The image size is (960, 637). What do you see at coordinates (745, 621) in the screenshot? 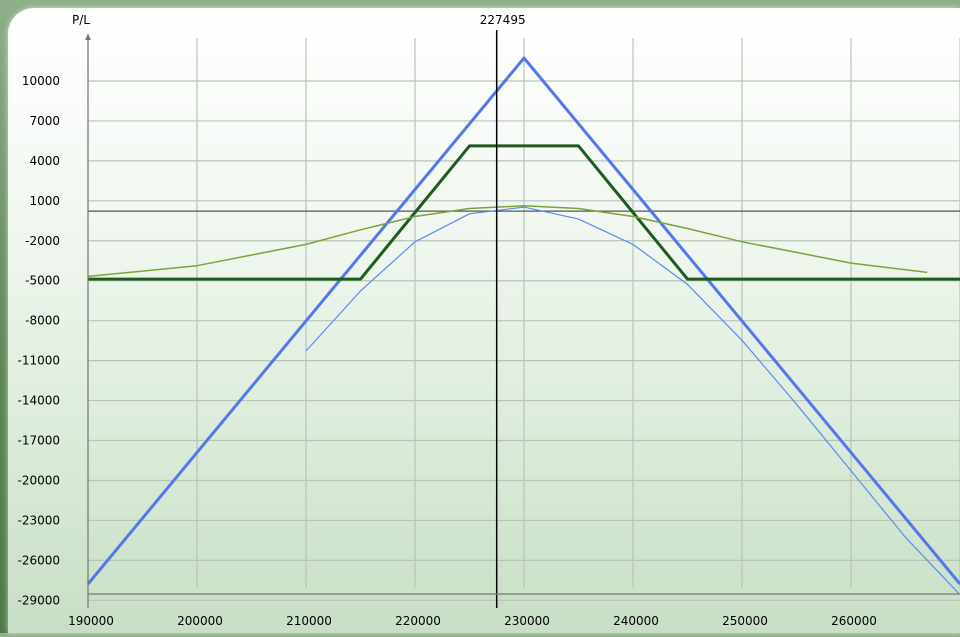
I see `x-tick-label: 250000` at bounding box center [745, 621].